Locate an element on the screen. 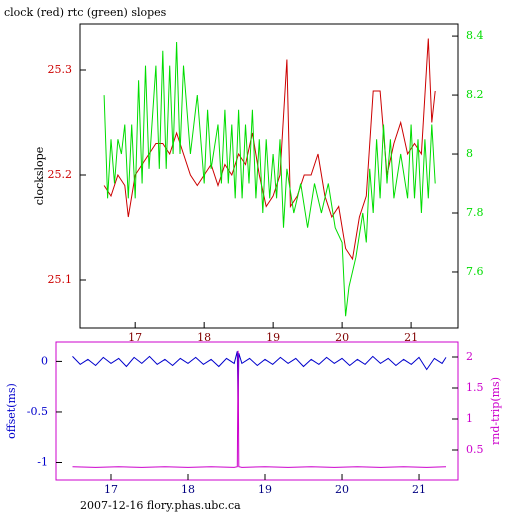  chart-title: clock (red) rtc (green) slopes is located at coordinates (85, 12).